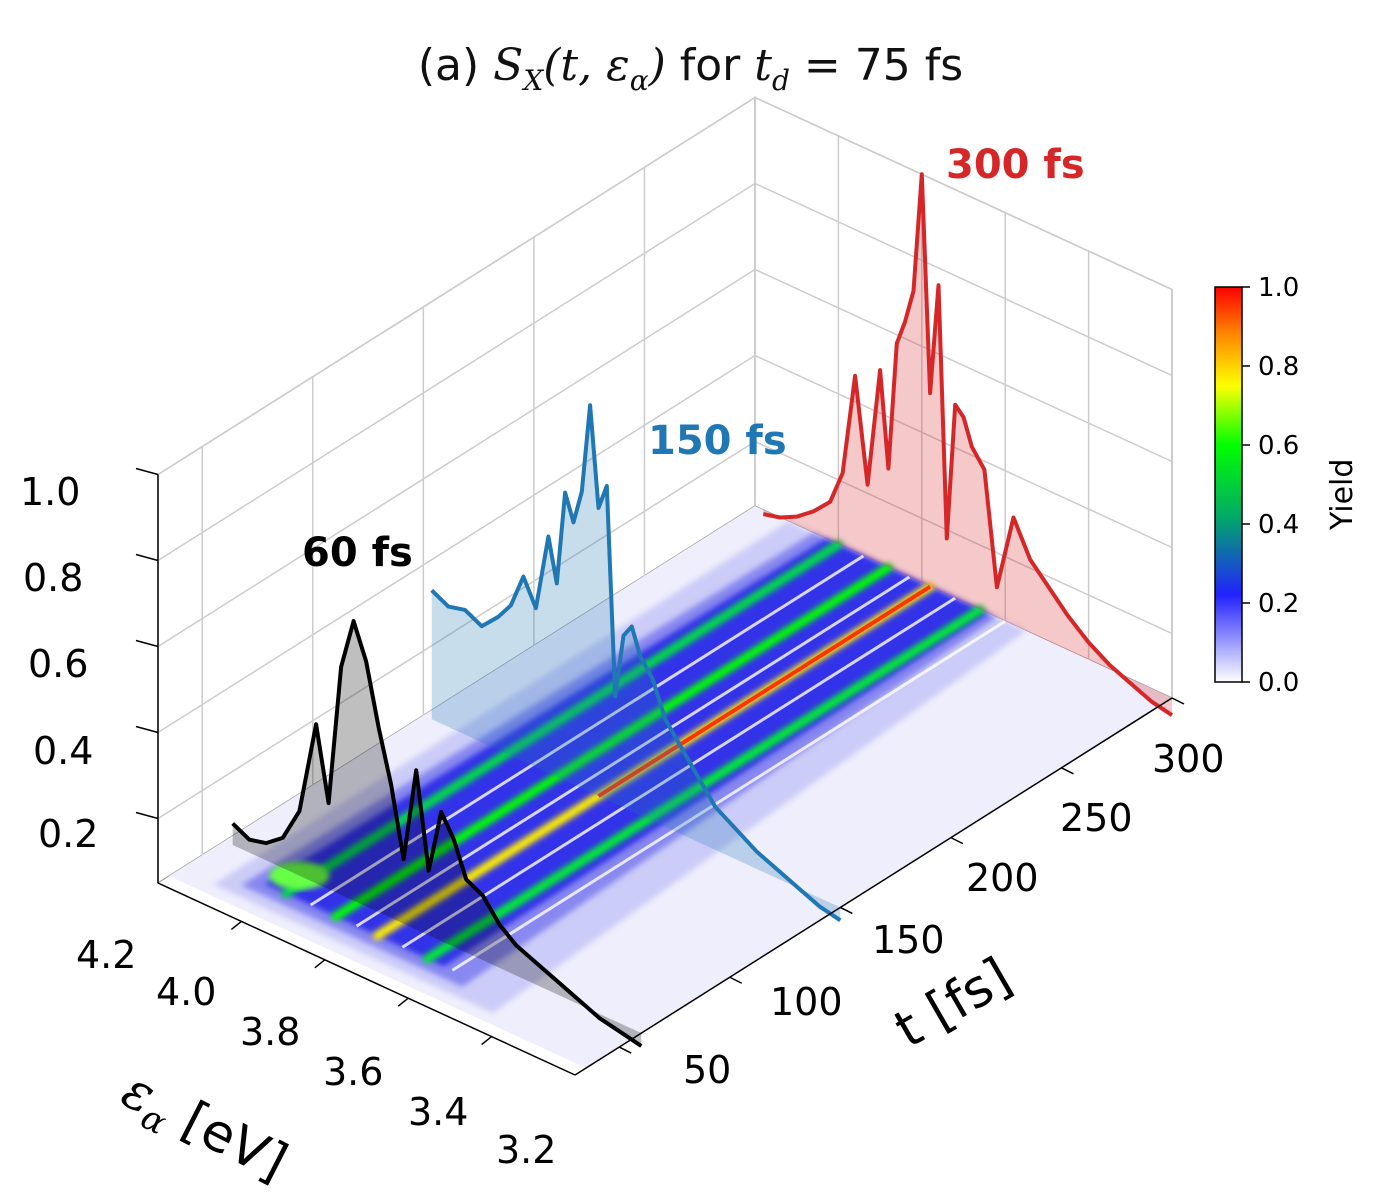 The image size is (1381, 1200). I want to click on energy-tick-label: 4.0, so click(186, 992).